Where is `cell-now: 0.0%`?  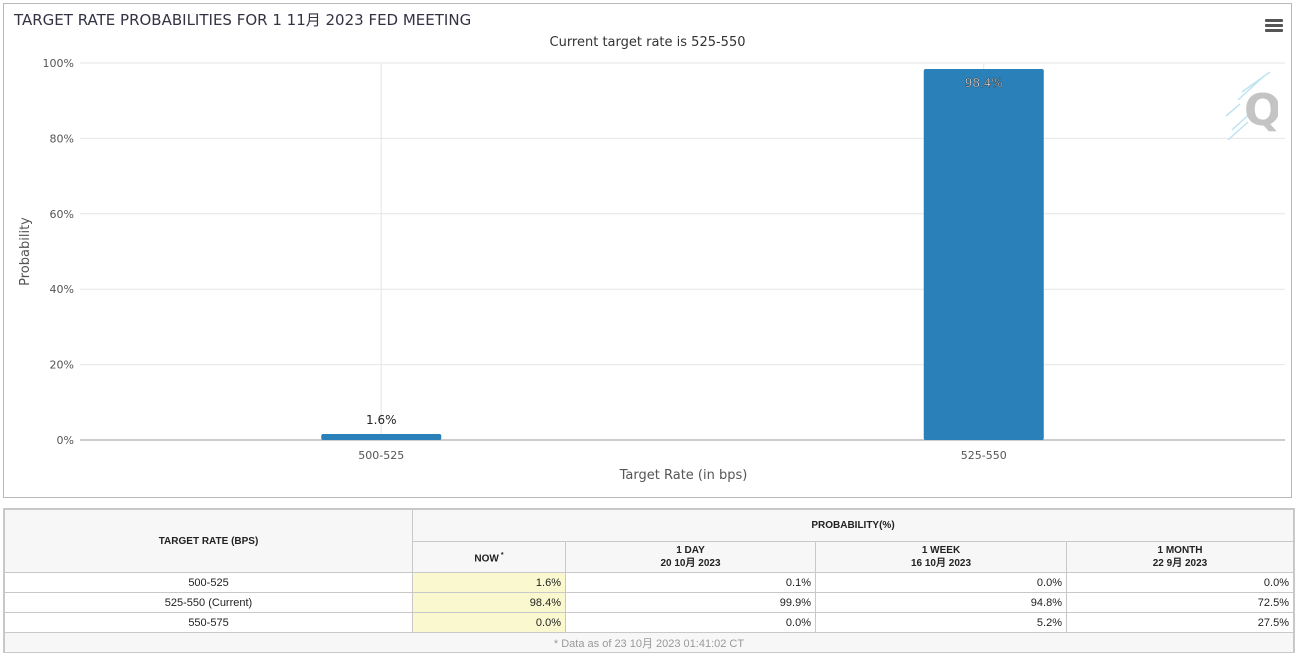
cell-now: 0.0% is located at coordinates (489, 622).